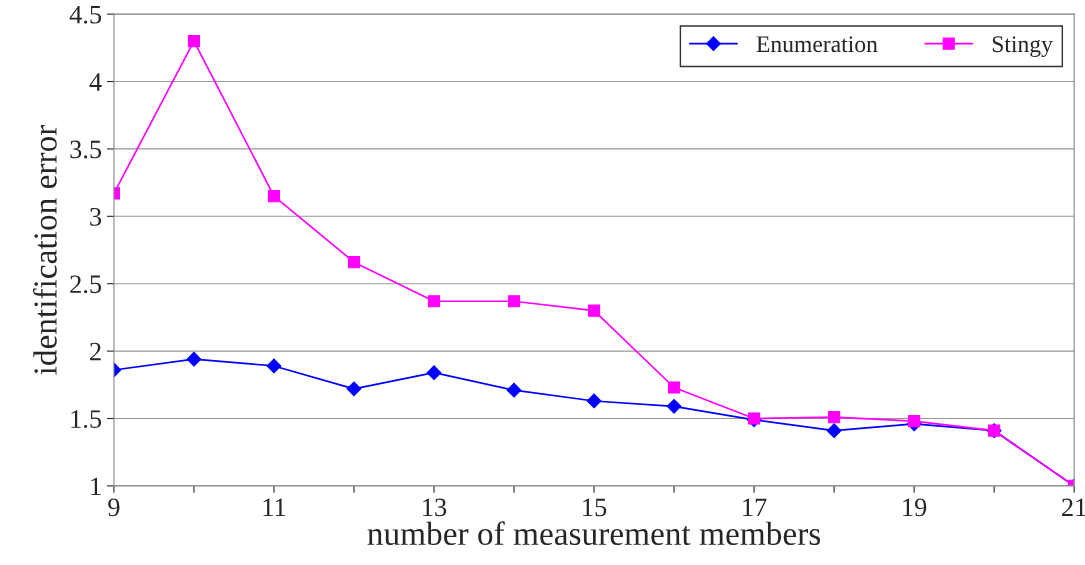  What do you see at coordinates (95, 351) in the screenshot?
I see `y-tick-label: 2` at bounding box center [95, 351].